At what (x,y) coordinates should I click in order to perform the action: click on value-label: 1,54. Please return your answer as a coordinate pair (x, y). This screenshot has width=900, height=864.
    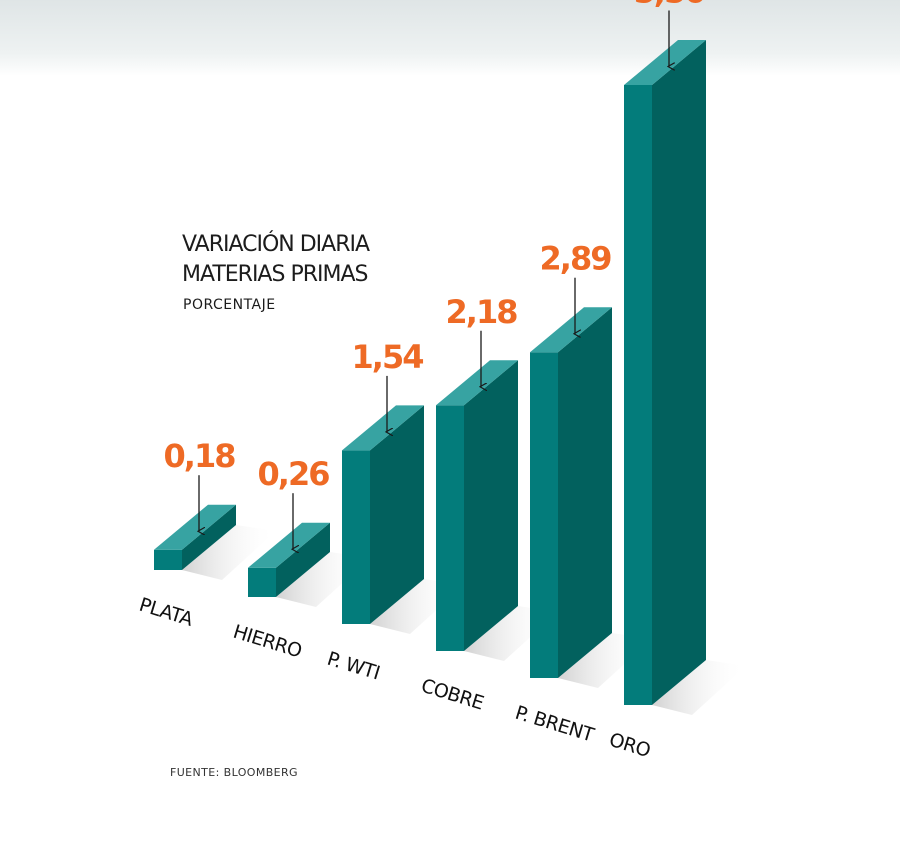
    Looking at the image, I should click on (388, 357).